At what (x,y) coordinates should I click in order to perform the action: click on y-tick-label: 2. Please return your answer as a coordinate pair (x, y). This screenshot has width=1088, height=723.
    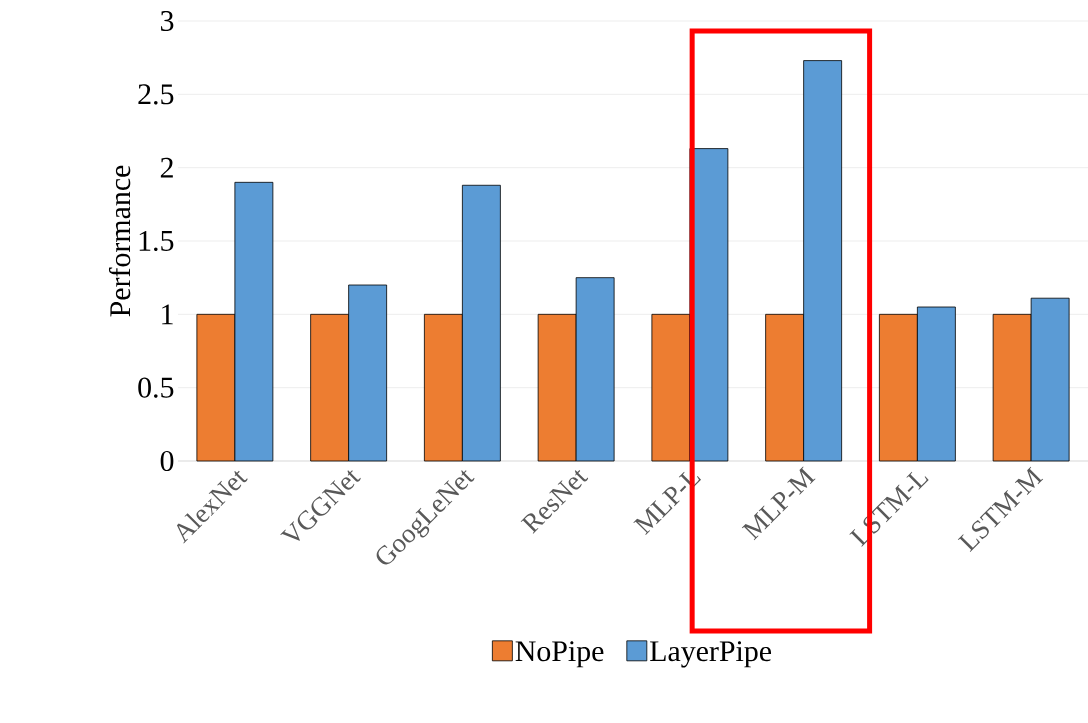
    Looking at the image, I should click on (166, 167).